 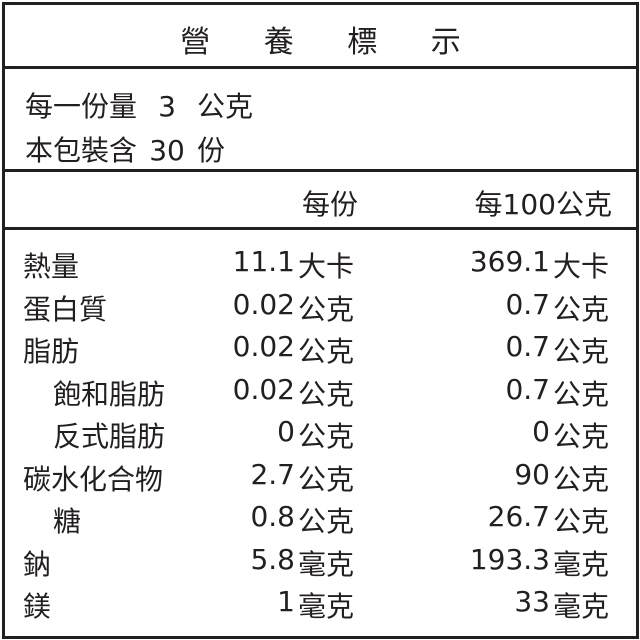 What do you see at coordinates (37, 564) in the screenshot?
I see `nutrient-name: 鈉` at bounding box center [37, 564].